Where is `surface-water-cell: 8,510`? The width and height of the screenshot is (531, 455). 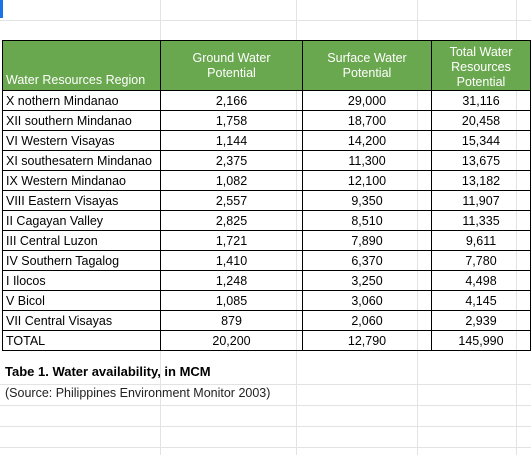
surface-water-cell: 8,510 is located at coordinates (367, 220).